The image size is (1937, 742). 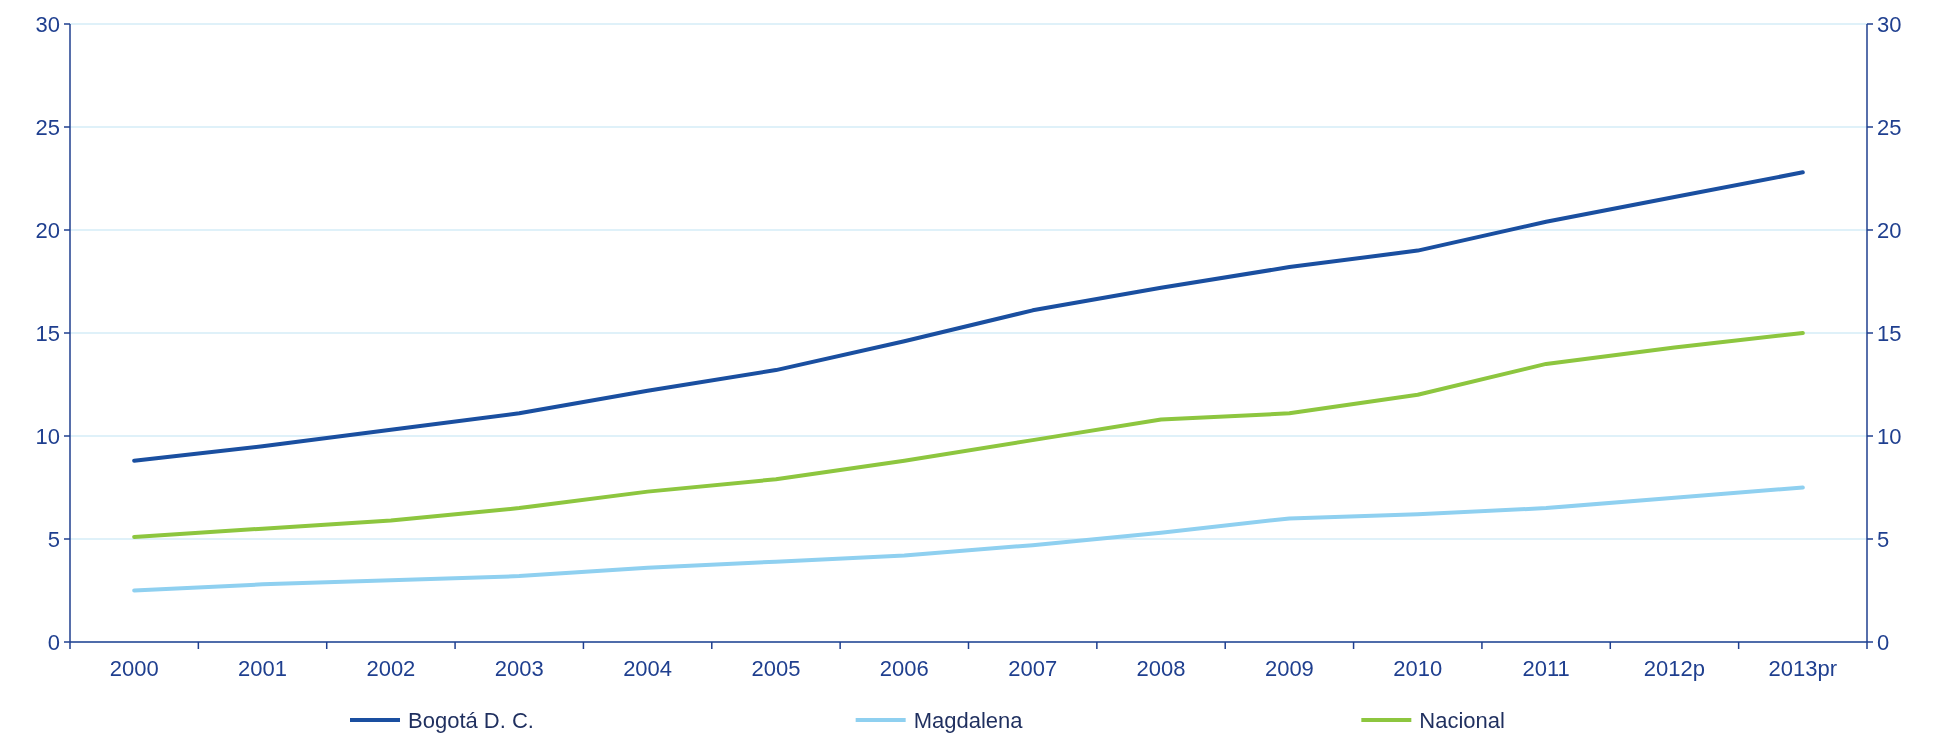 I want to click on y2-tick-label: 15, so click(x=1889, y=333).